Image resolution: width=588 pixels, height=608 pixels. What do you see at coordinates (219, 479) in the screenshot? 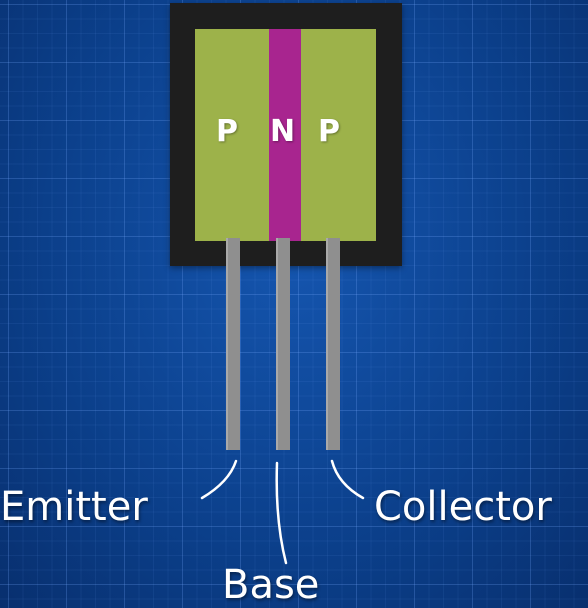
I see `emitter-callout-line` at bounding box center [219, 479].